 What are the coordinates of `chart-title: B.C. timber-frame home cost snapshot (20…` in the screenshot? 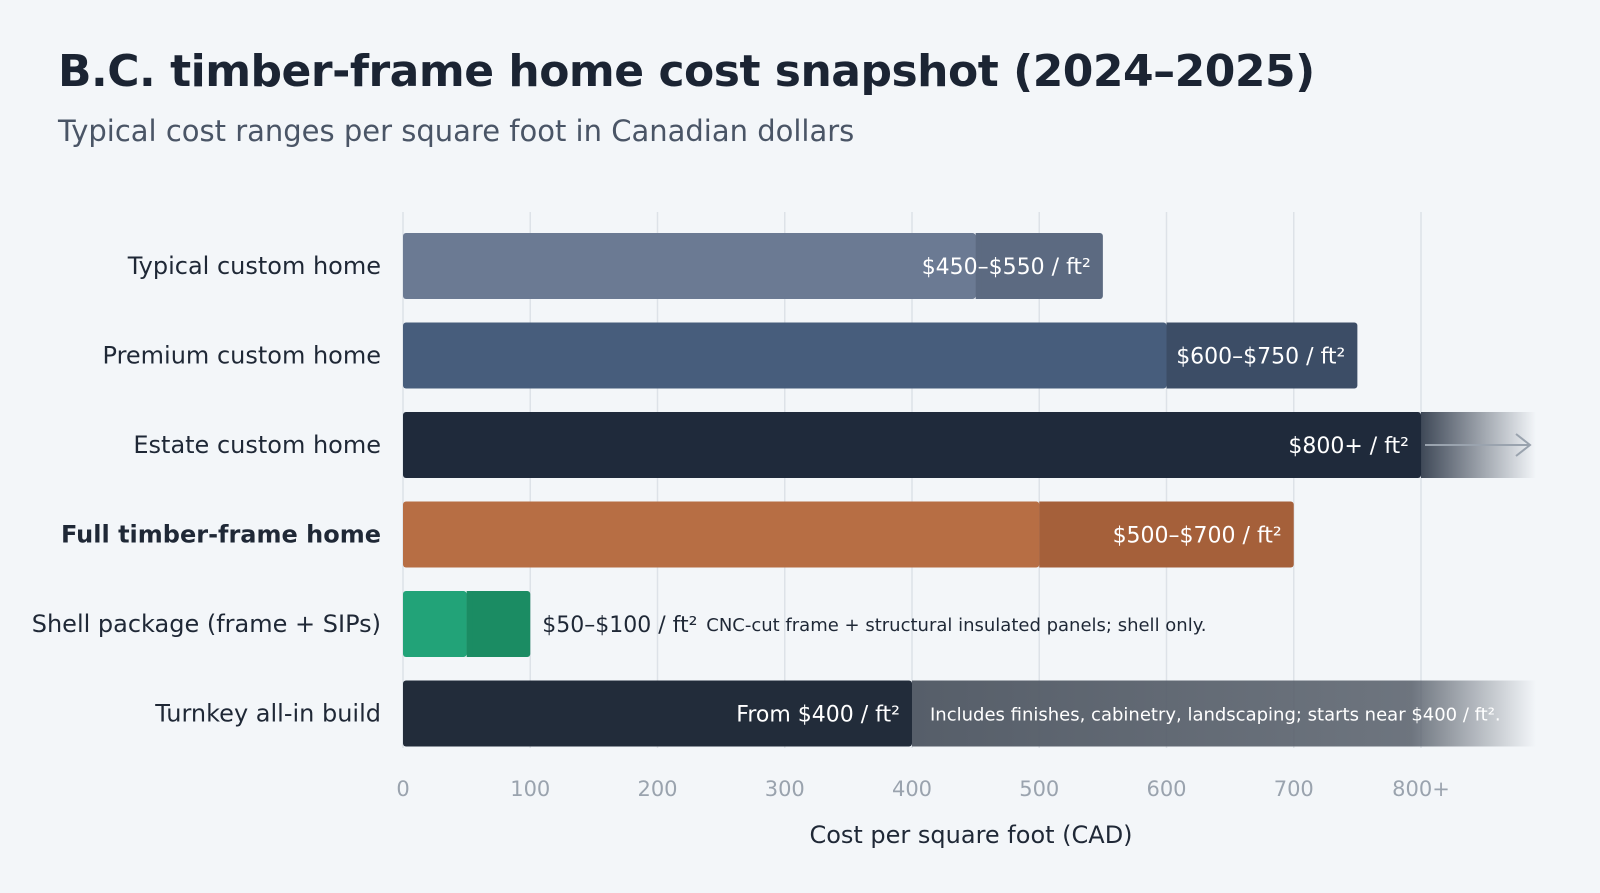 It's located at (686, 71).